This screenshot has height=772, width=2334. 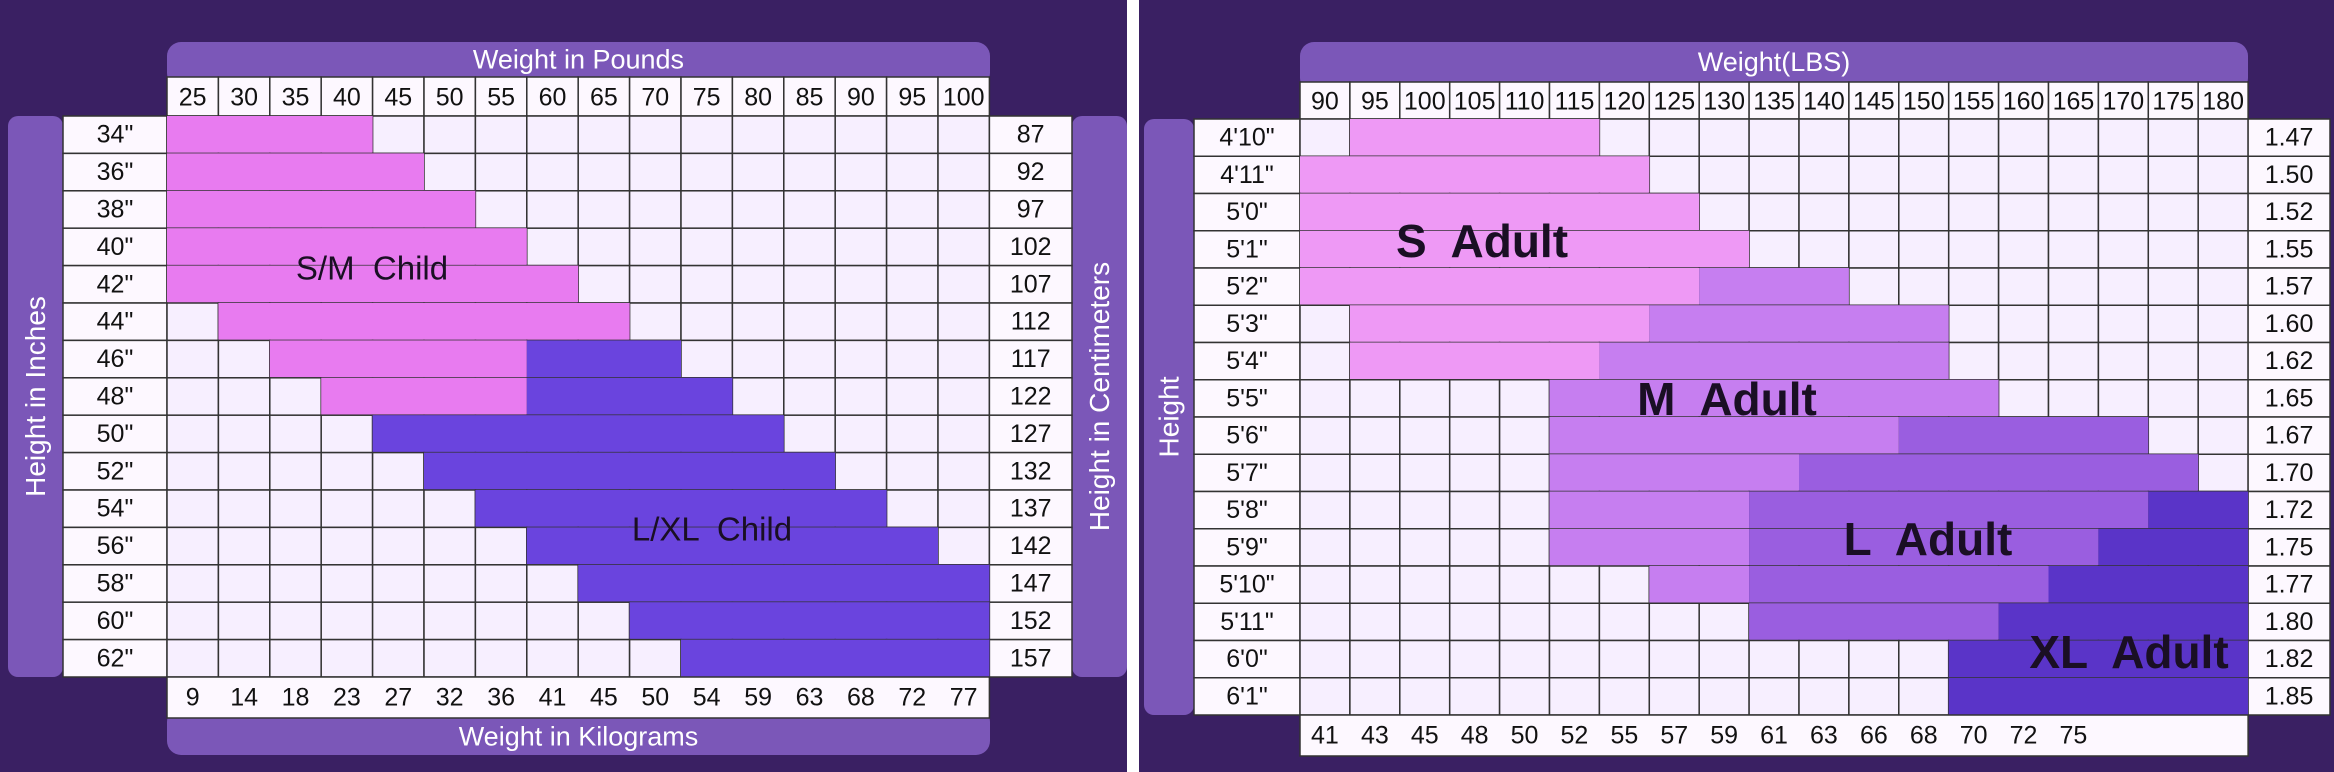 What do you see at coordinates (115, 621) in the screenshot?
I see `row-label: 60"` at bounding box center [115, 621].